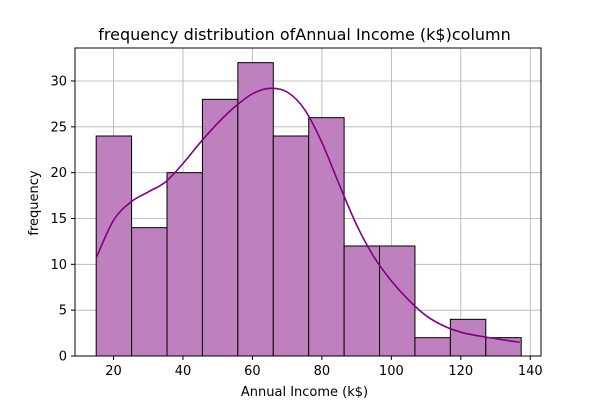 The height and width of the screenshot is (400, 600). What do you see at coordinates (183, 371) in the screenshot?
I see `x-tick-label: 40` at bounding box center [183, 371].